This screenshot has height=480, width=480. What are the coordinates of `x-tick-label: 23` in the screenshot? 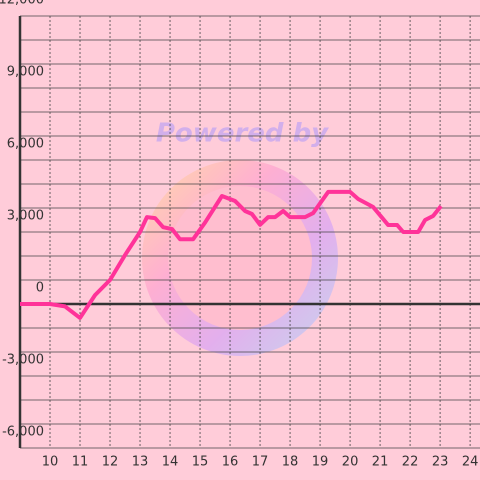 It's located at (440, 462).